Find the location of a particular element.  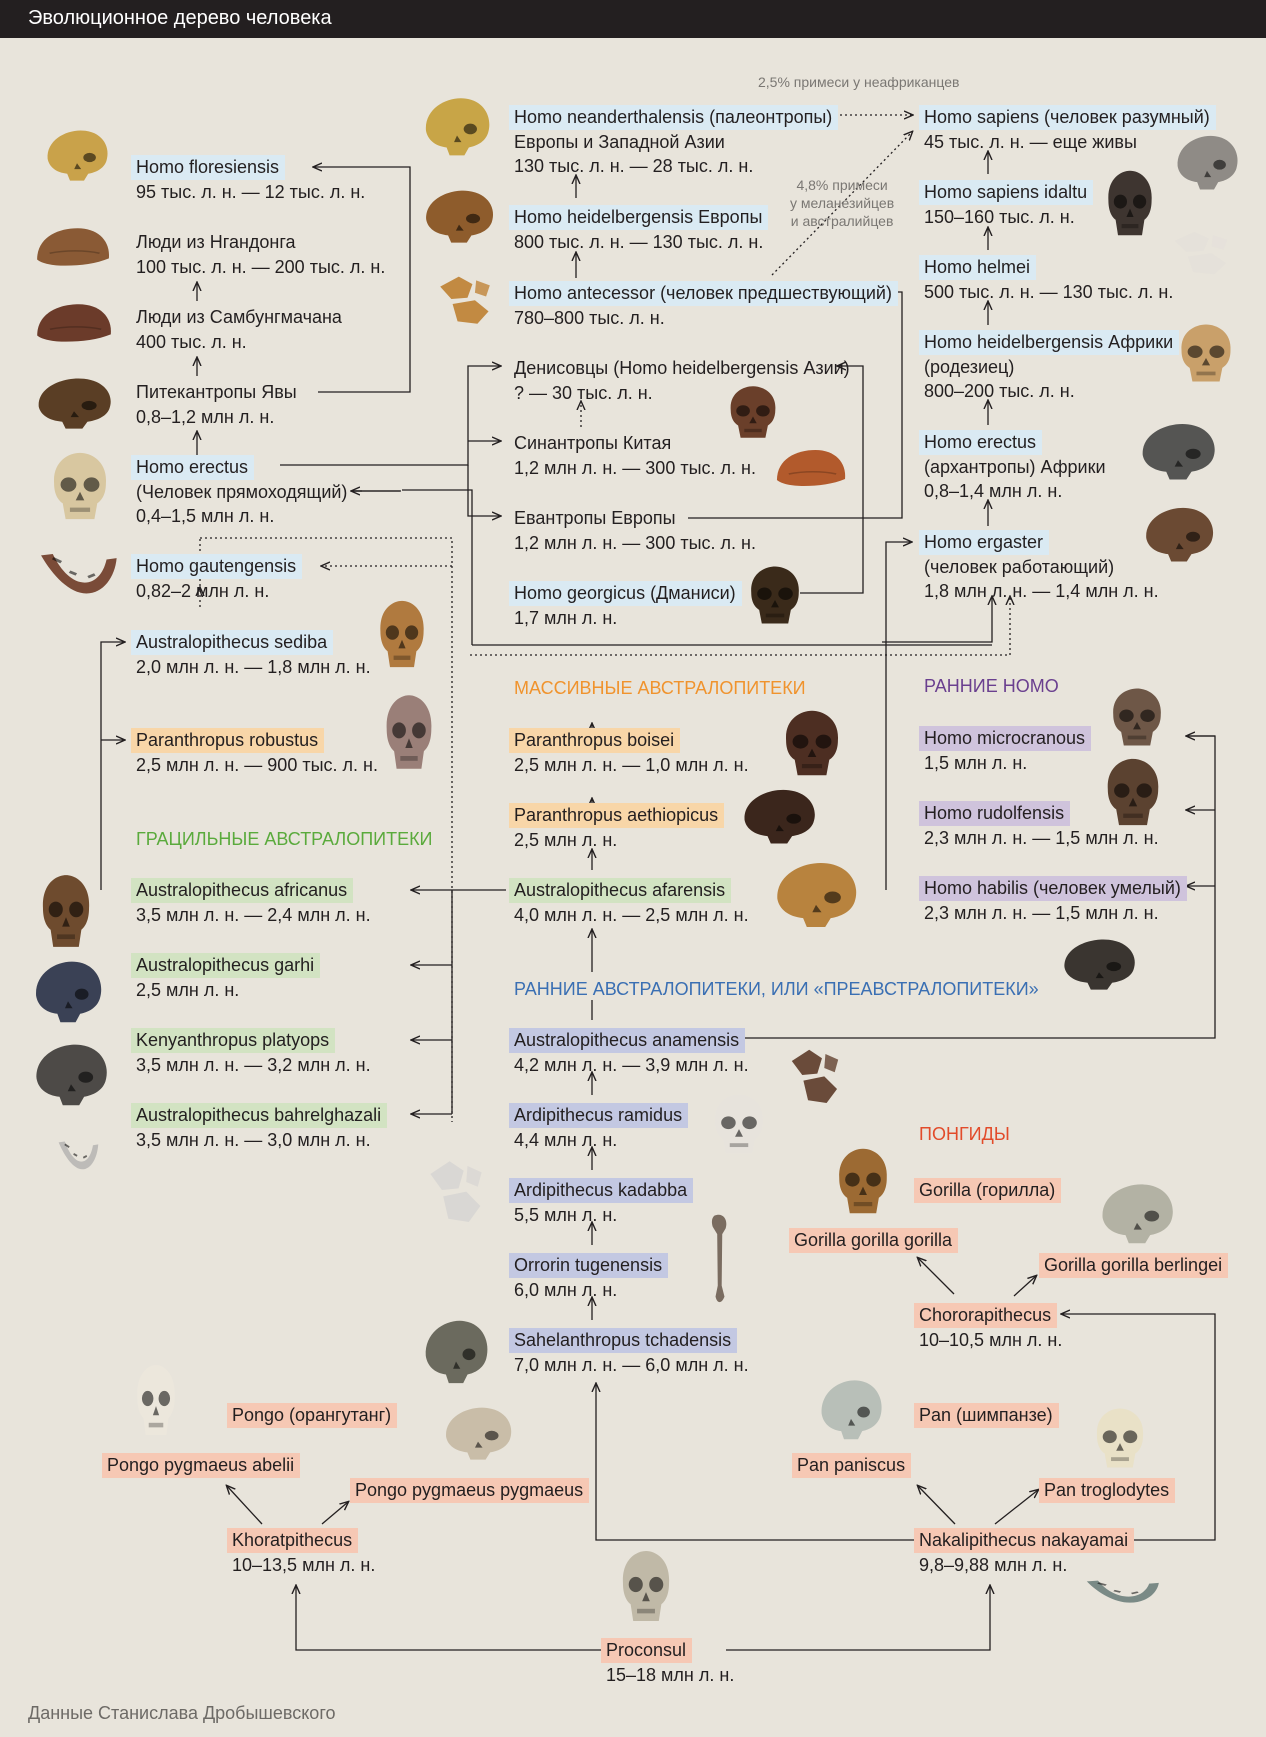

species-detail: 780–800 тыс. л. н. is located at coordinates (589, 318).